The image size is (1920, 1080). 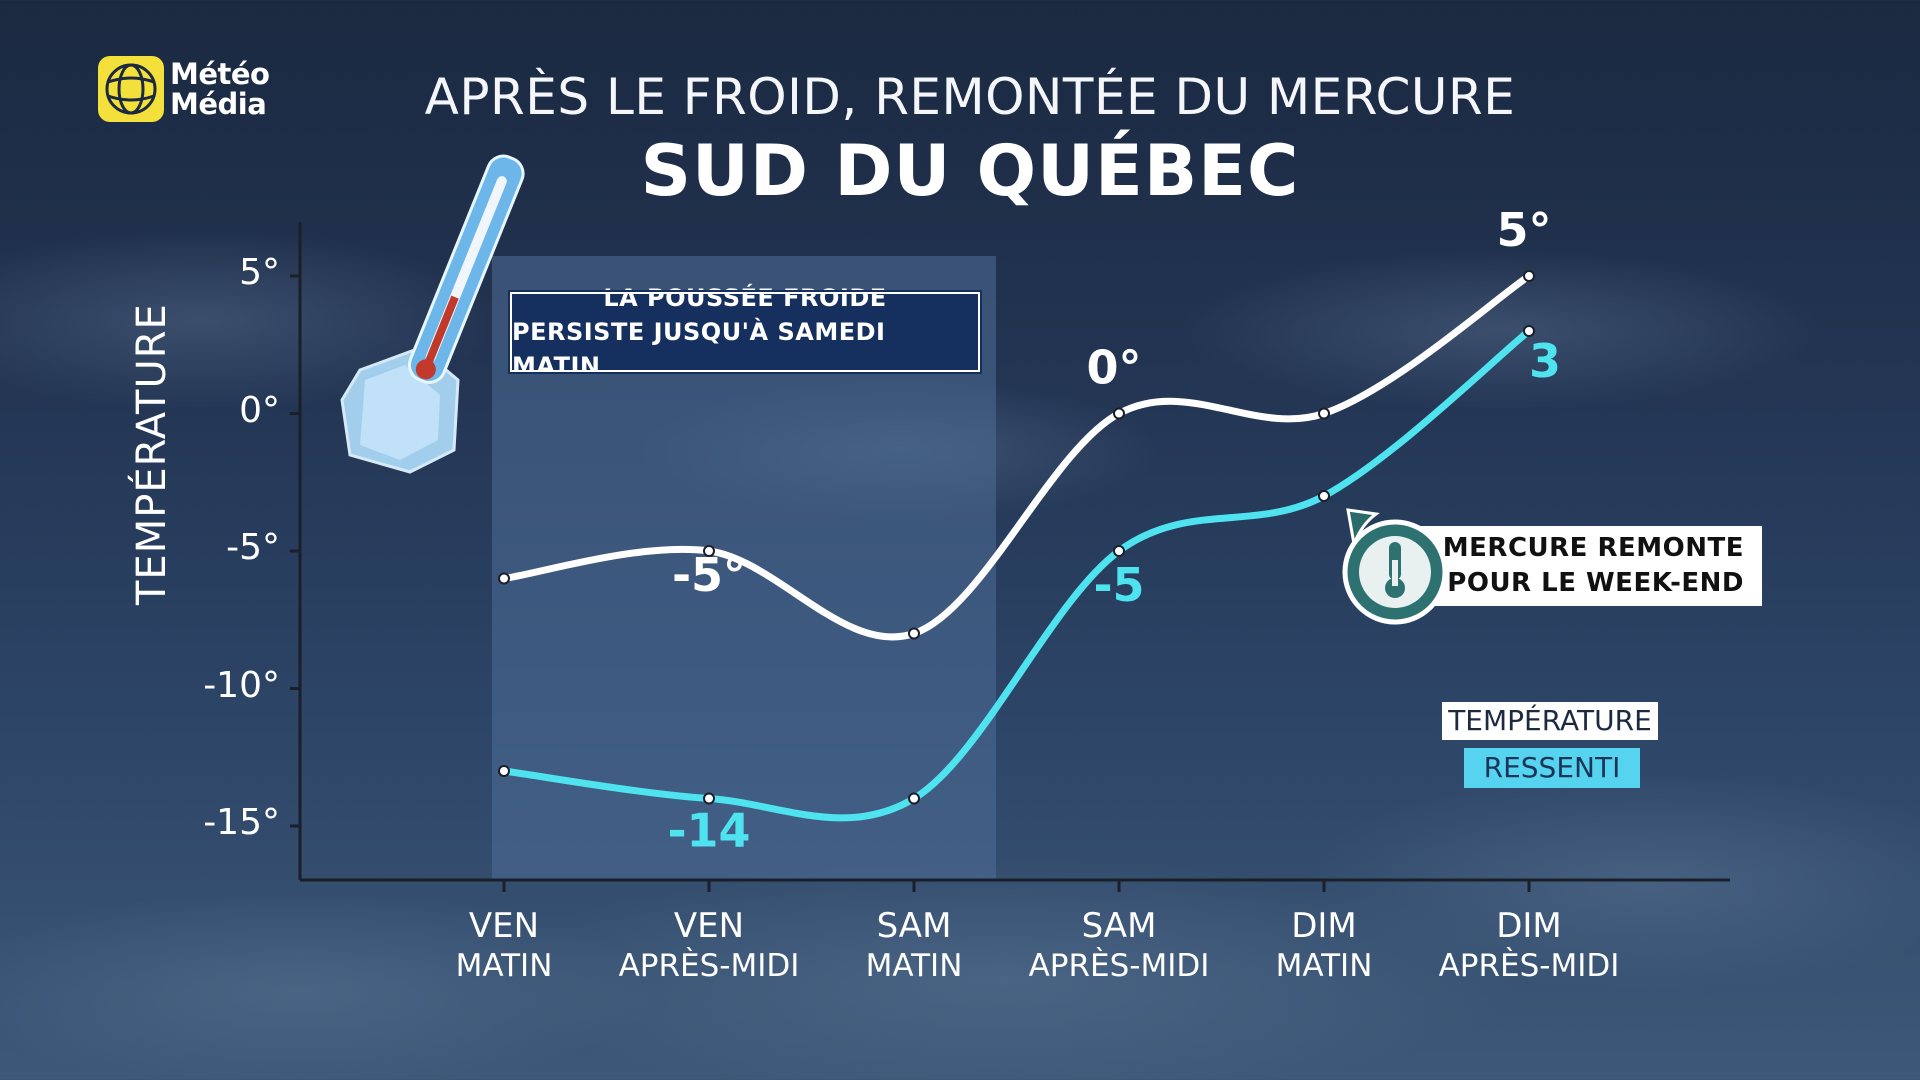 What do you see at coordinates (504, 945) in the screenshot?
I see `x-tick-label: VEN MATIN` at bounding box center [504, 945].